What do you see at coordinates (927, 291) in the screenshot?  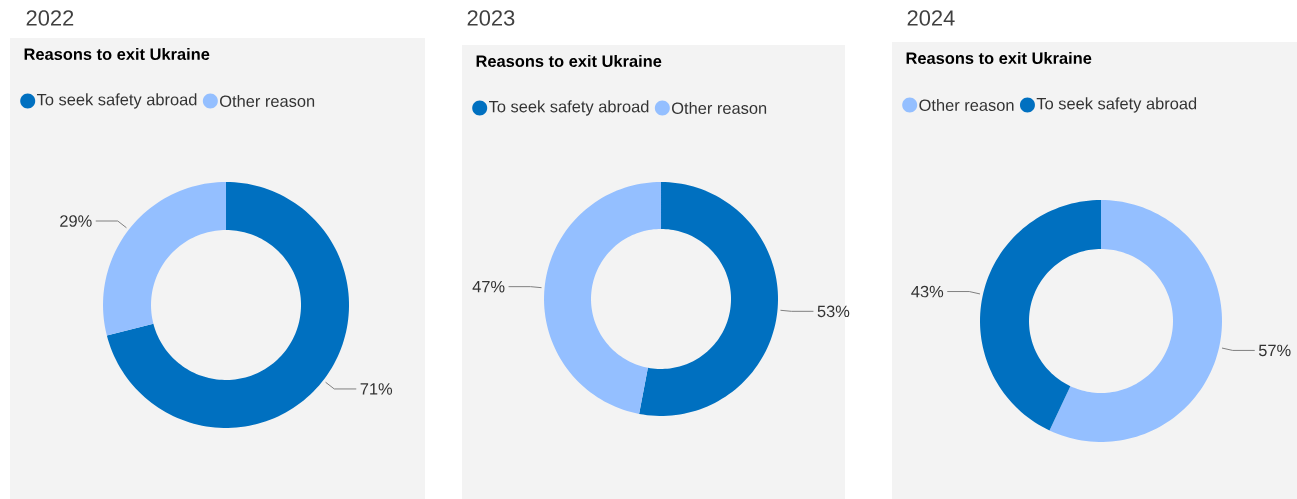 I see `data-label: 43%` at bounding box center [927, 291].